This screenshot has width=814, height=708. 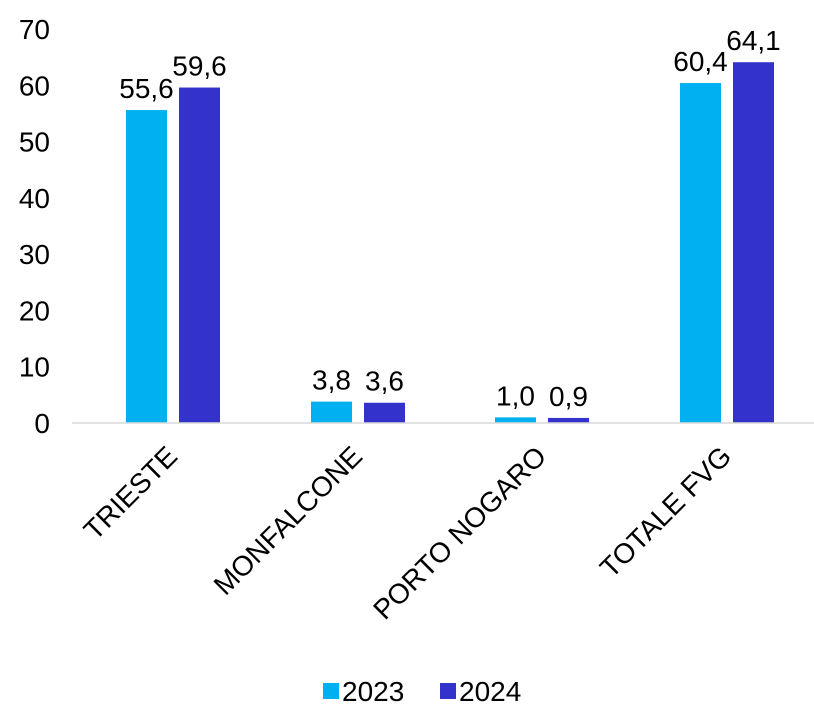 I want to click on y-tick-label: 50, so click(x=34, y=142).